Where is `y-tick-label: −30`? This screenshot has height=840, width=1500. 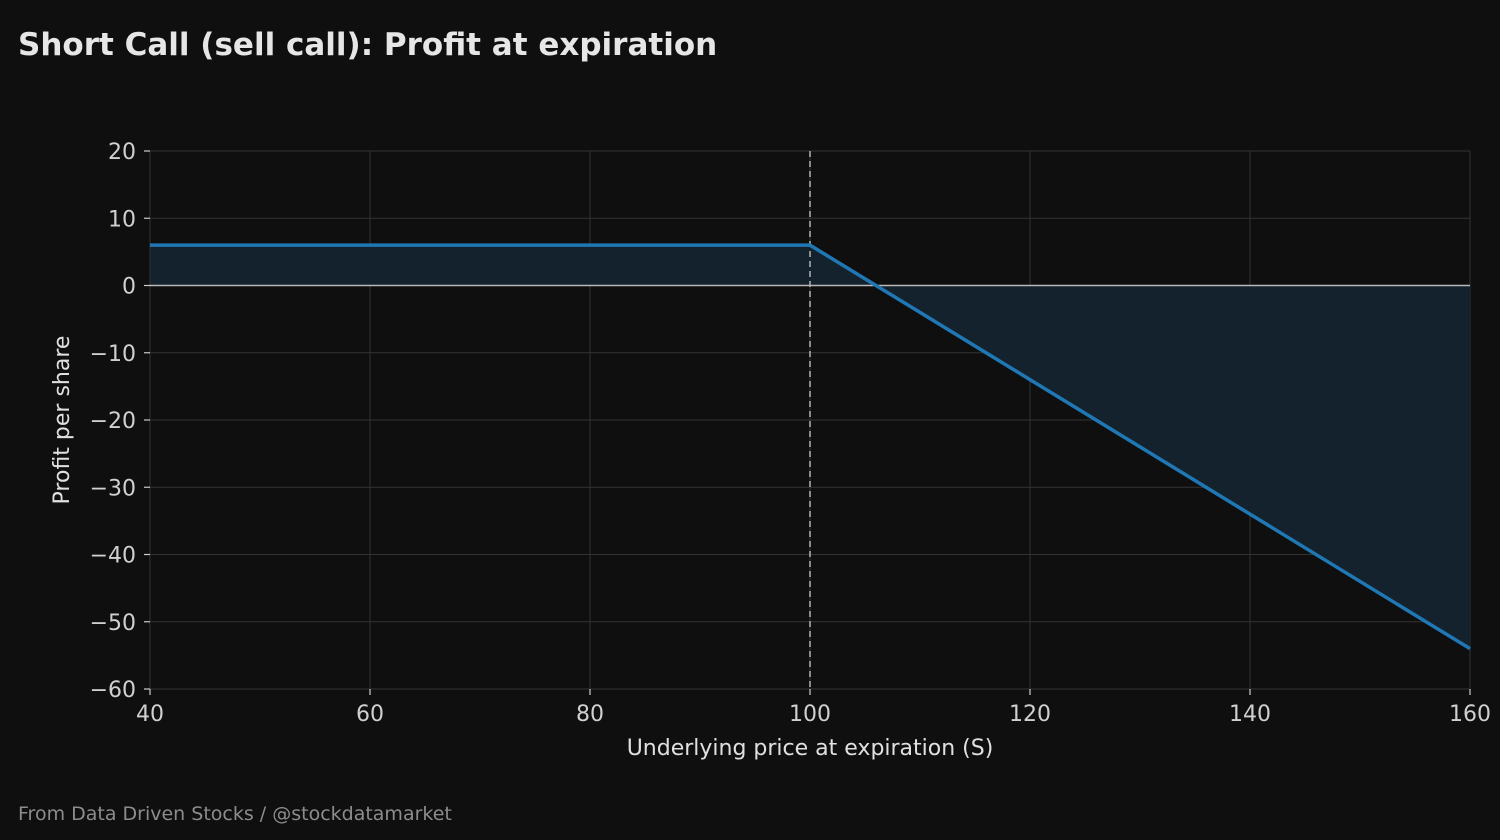 y-tick-label: −30 is located at coordinates (113, 488).